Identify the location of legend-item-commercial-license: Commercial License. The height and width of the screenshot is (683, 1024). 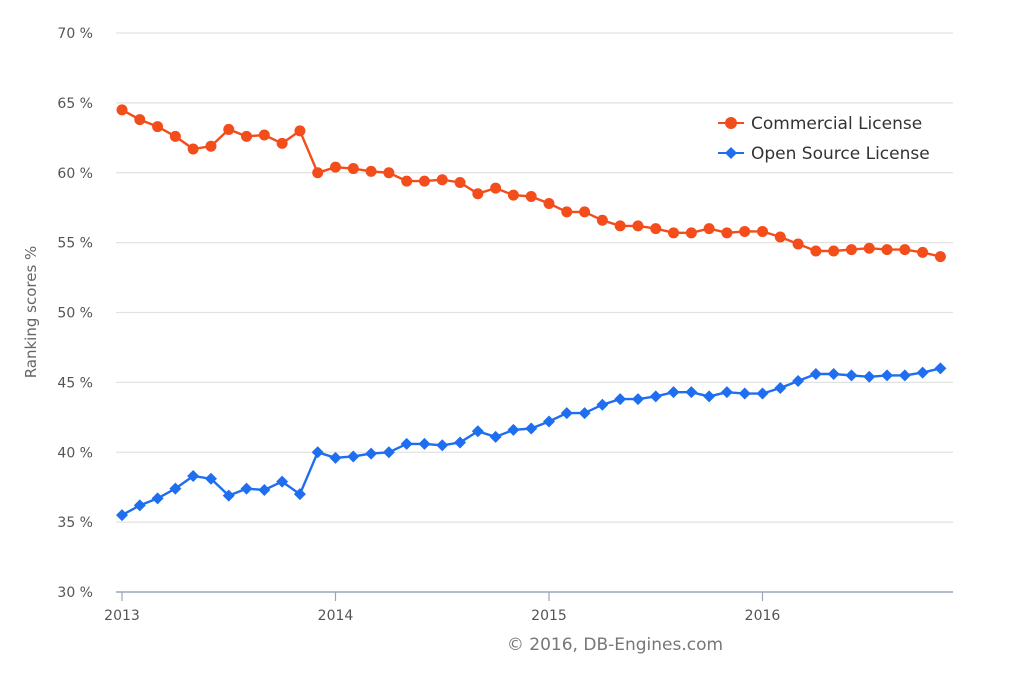
(820, 124).